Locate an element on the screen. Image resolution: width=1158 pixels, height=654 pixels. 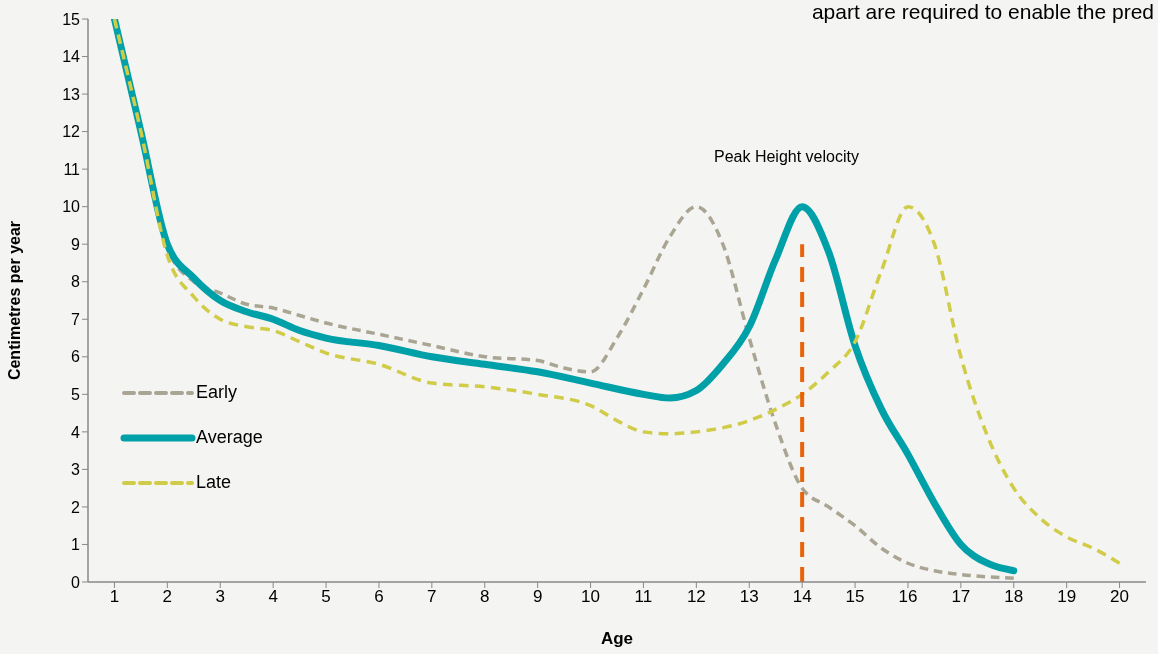
x-tick-label: 1 is located at coordinates (114, 597).